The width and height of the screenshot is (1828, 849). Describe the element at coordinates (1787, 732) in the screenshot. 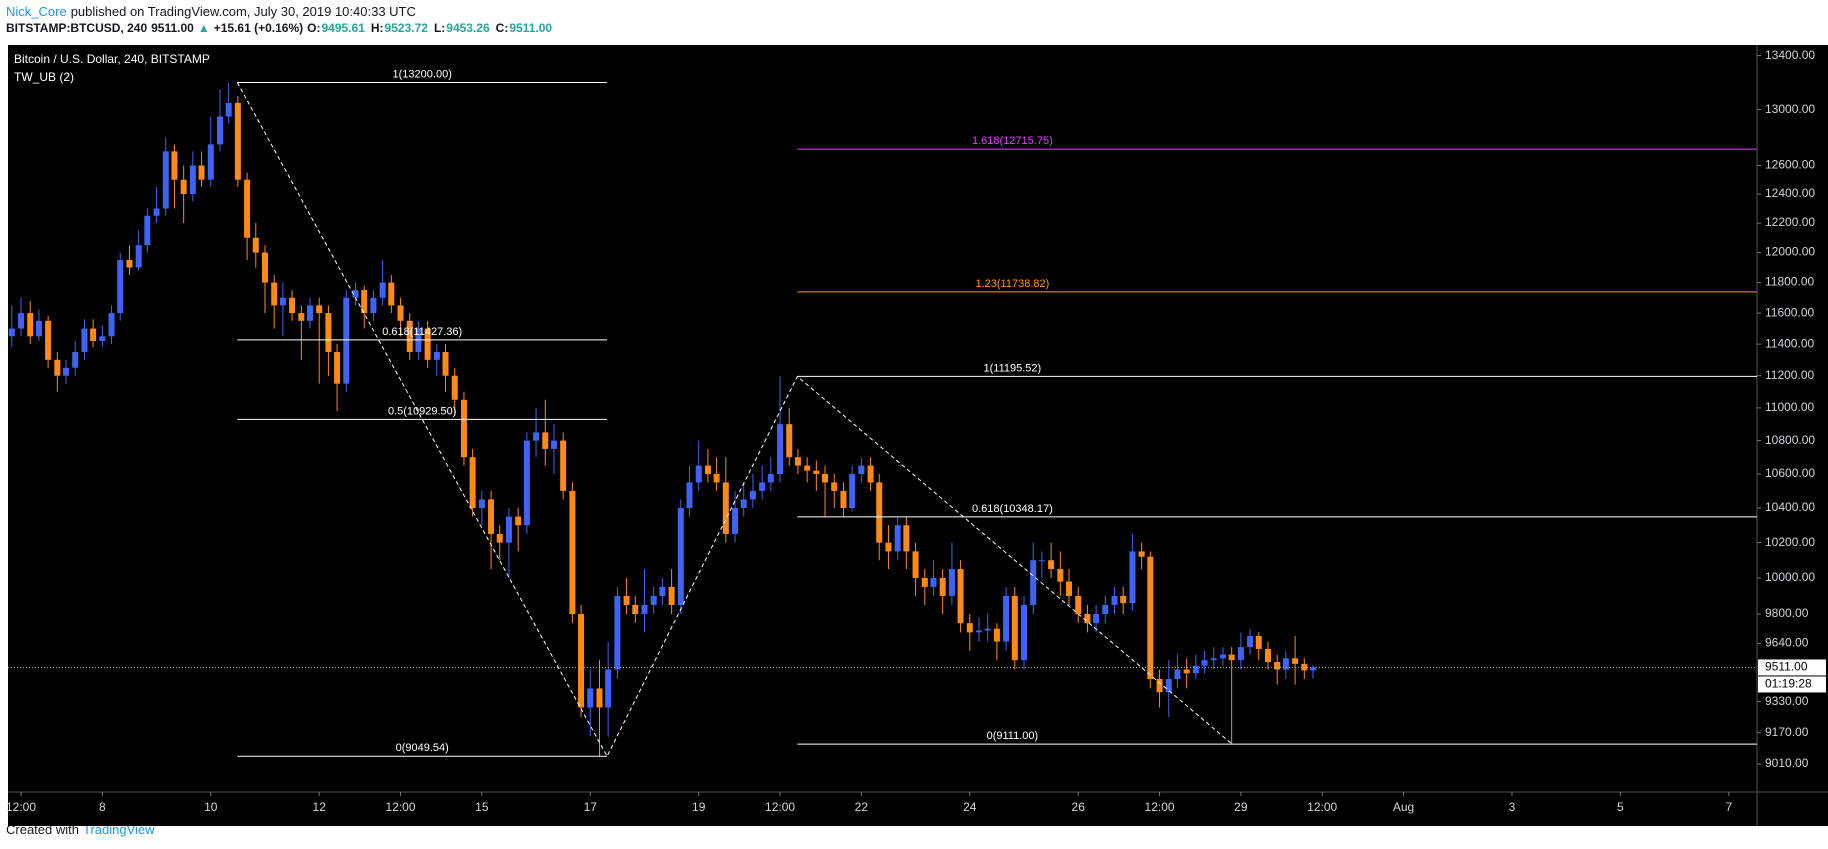

I see `y-tick-label: 9170.00` at that location.